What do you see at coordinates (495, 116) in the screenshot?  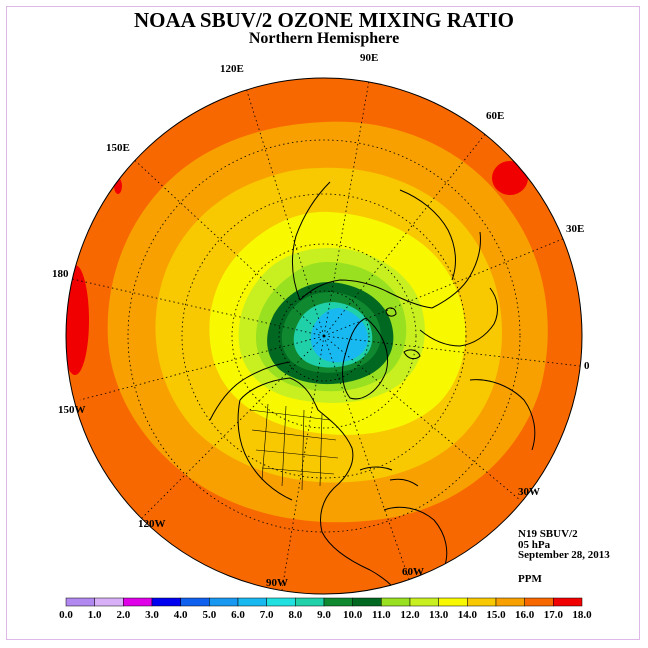 I see `meridian-label-60e: 60E` at bounding box center [495, 116].